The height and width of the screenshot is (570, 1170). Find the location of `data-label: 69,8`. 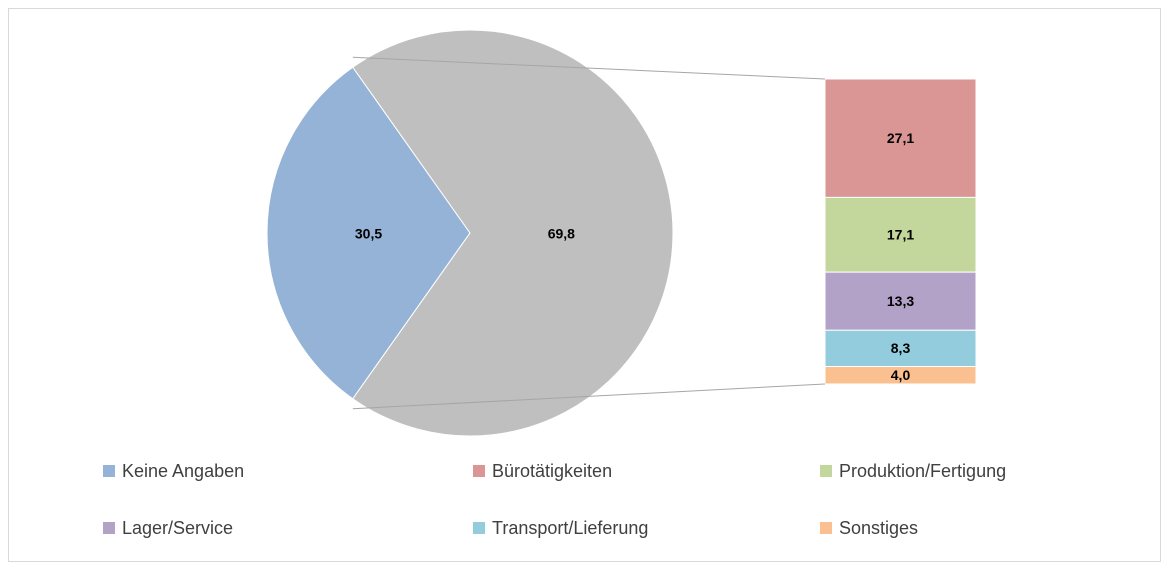

data-label: 69,8 is located at coordinates (561, 234).